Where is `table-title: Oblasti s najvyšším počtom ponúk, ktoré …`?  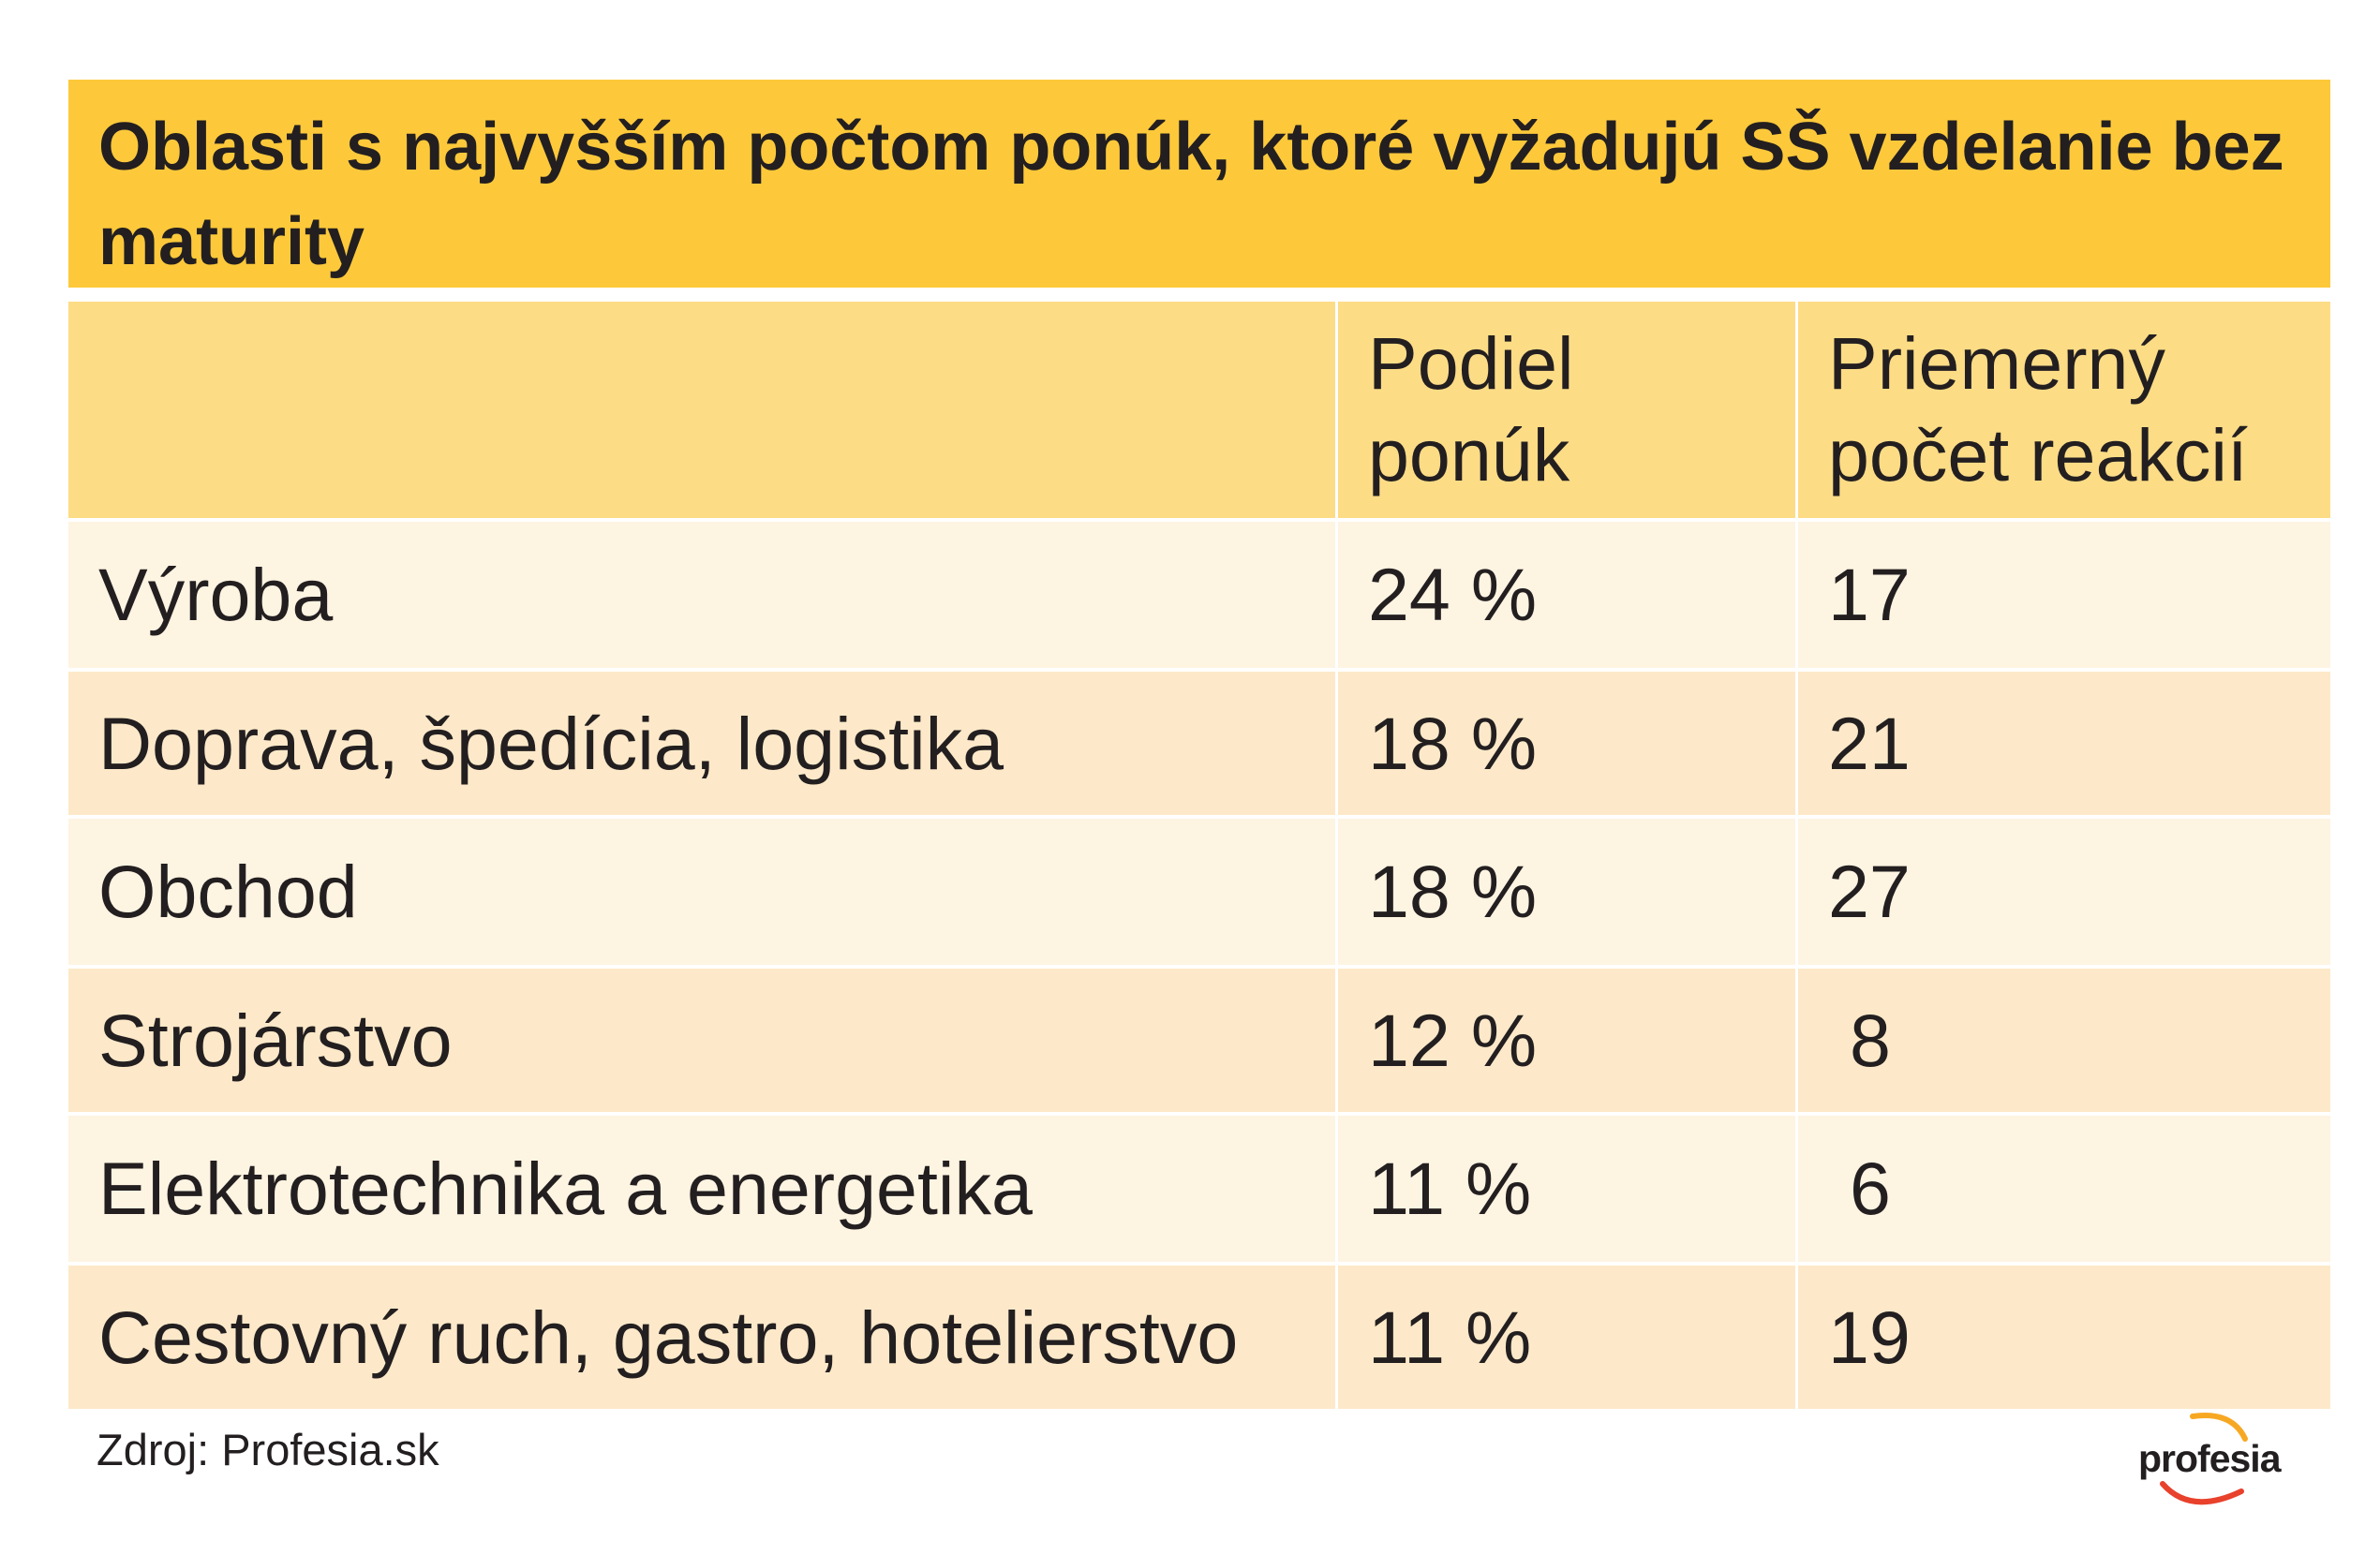 table-title: Oblasti s najvyšším počtom ponúk, ktoré … is located at coordinates (1191, 194).